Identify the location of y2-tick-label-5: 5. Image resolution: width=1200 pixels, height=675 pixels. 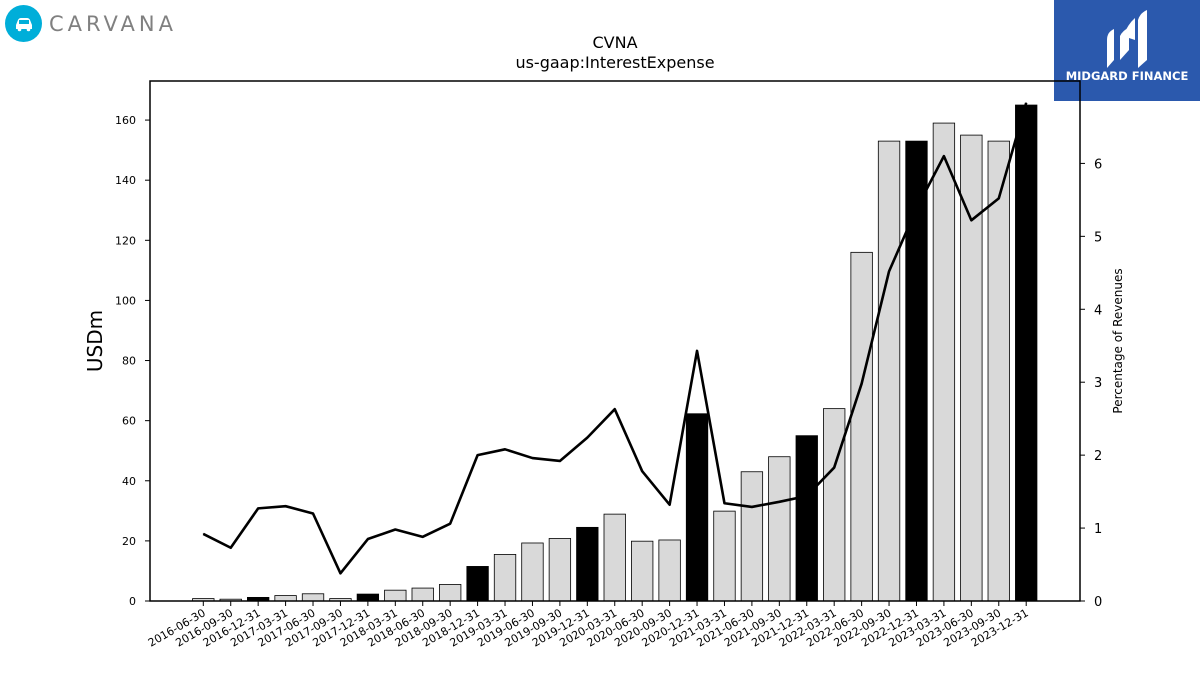
(1098, 237).